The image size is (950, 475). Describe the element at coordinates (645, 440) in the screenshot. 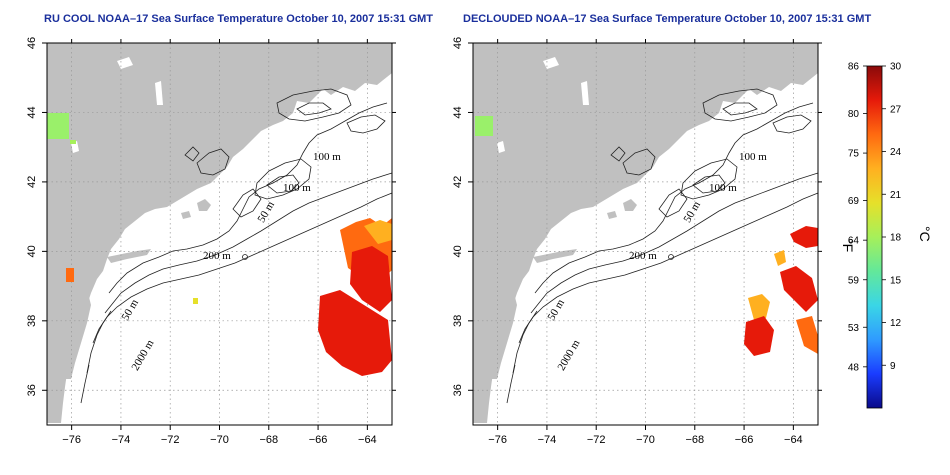

I see `right-lon-tick-label: −70` at that location.